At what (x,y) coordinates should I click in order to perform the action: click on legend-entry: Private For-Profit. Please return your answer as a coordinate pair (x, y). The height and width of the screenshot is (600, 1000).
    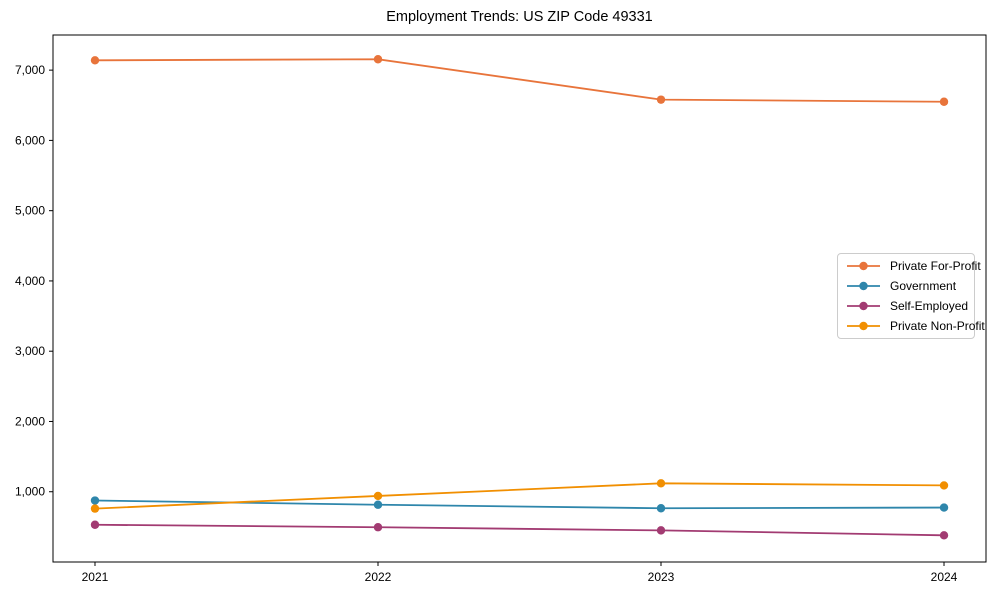
    Looking at the image, I should click on (913, 266).